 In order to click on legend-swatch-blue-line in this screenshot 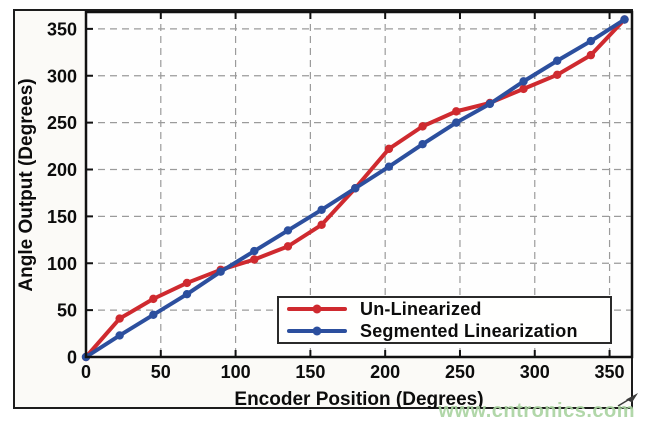, I will do `click(317, 331)`.